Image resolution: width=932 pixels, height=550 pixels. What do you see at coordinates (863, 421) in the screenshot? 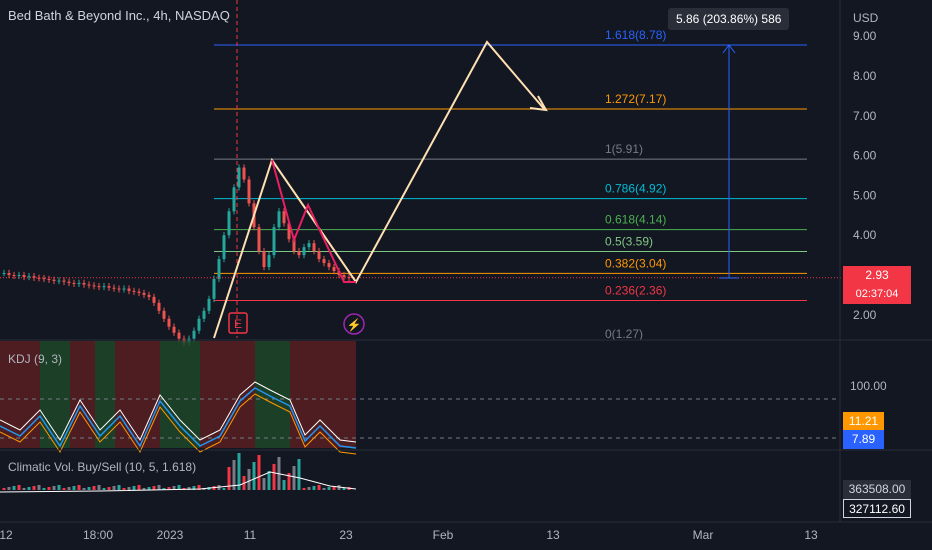
I see `kdj-j-value-badge: 11.21` at bounding box center [863, 421].